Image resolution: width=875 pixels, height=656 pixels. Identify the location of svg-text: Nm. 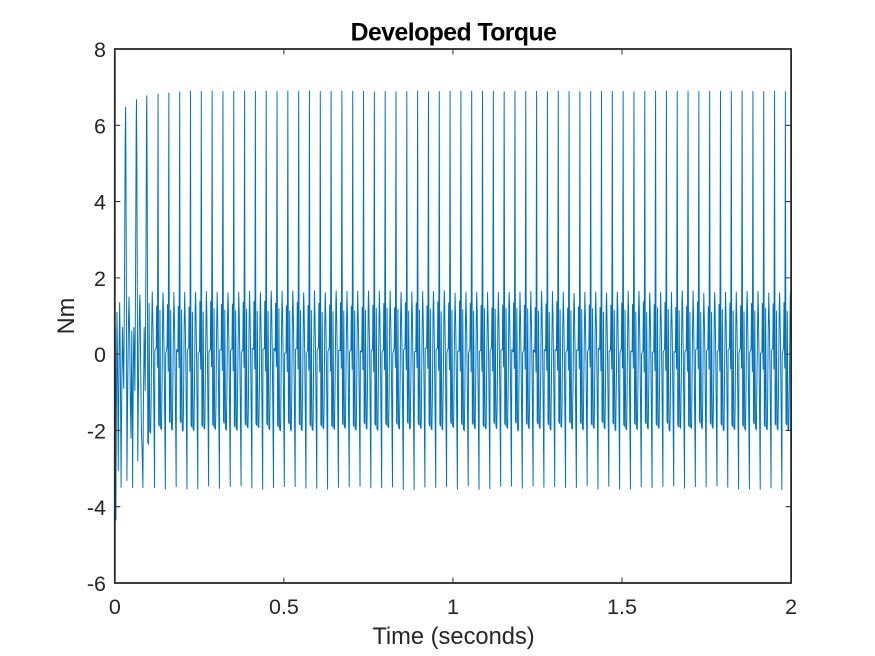
(67, 316).